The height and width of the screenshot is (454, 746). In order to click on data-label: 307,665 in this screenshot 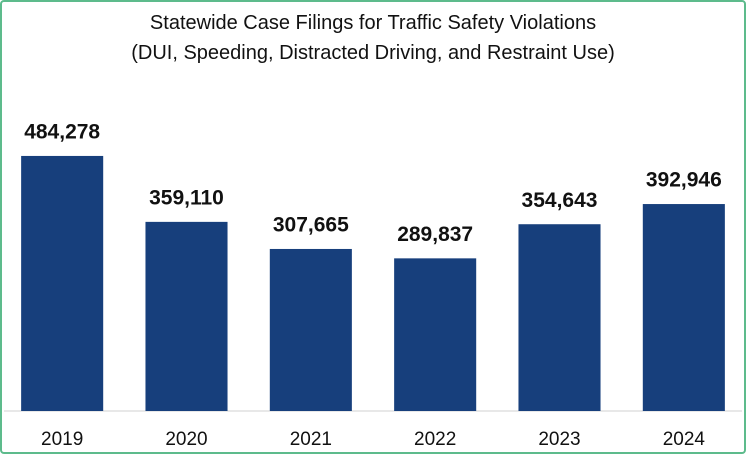, I will do `click(311, 225)`.